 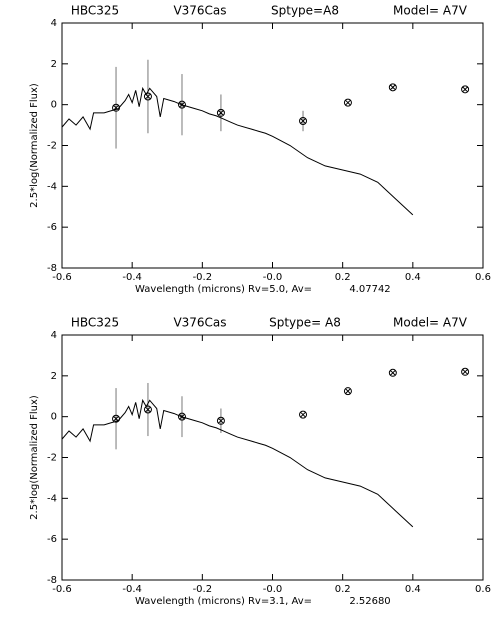 What do you see at coordinates (305, 323) in the screenshot?
I see `header-text: Sptype= A8` at bounding box center [305, 323].